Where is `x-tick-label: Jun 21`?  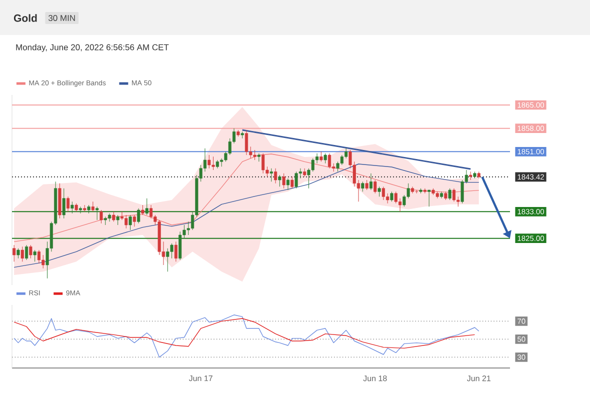
x-tick-label: Jun 21 is located at coordinates (478, 379).